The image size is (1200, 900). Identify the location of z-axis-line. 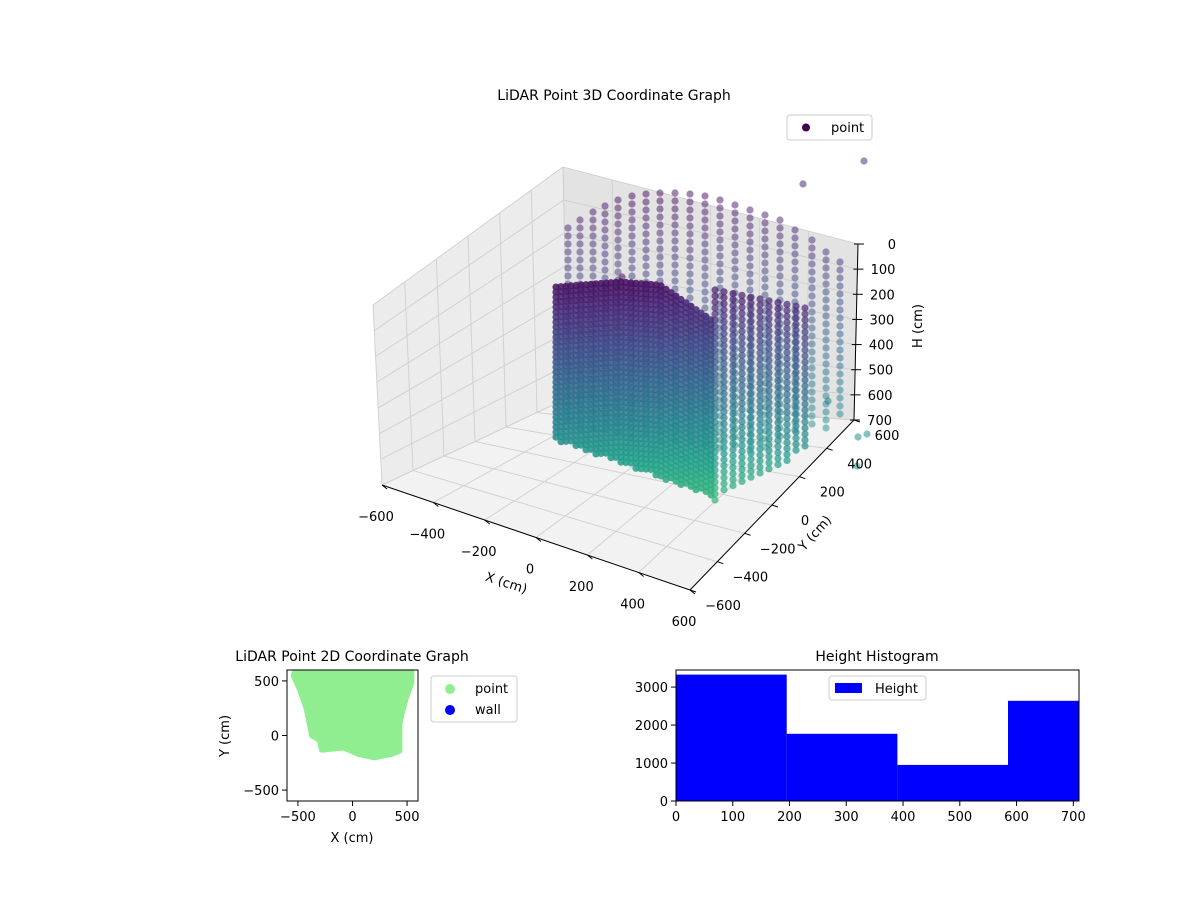
(856, 332).